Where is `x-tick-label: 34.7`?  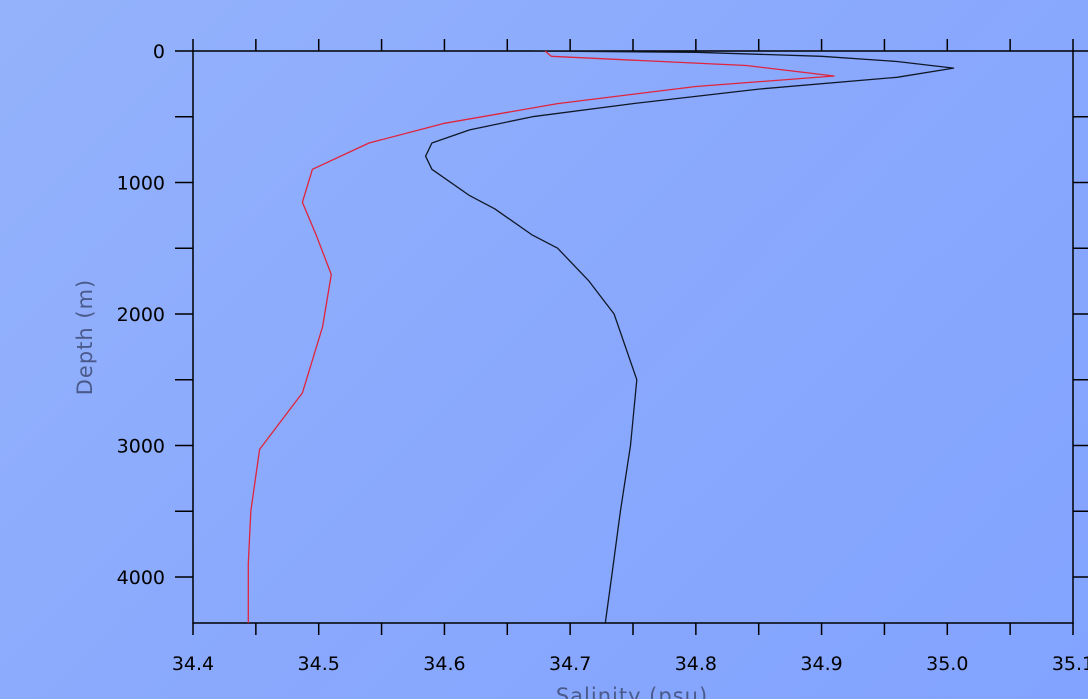
x-tick-label: 34.7 is located at coordinates (570, 664).